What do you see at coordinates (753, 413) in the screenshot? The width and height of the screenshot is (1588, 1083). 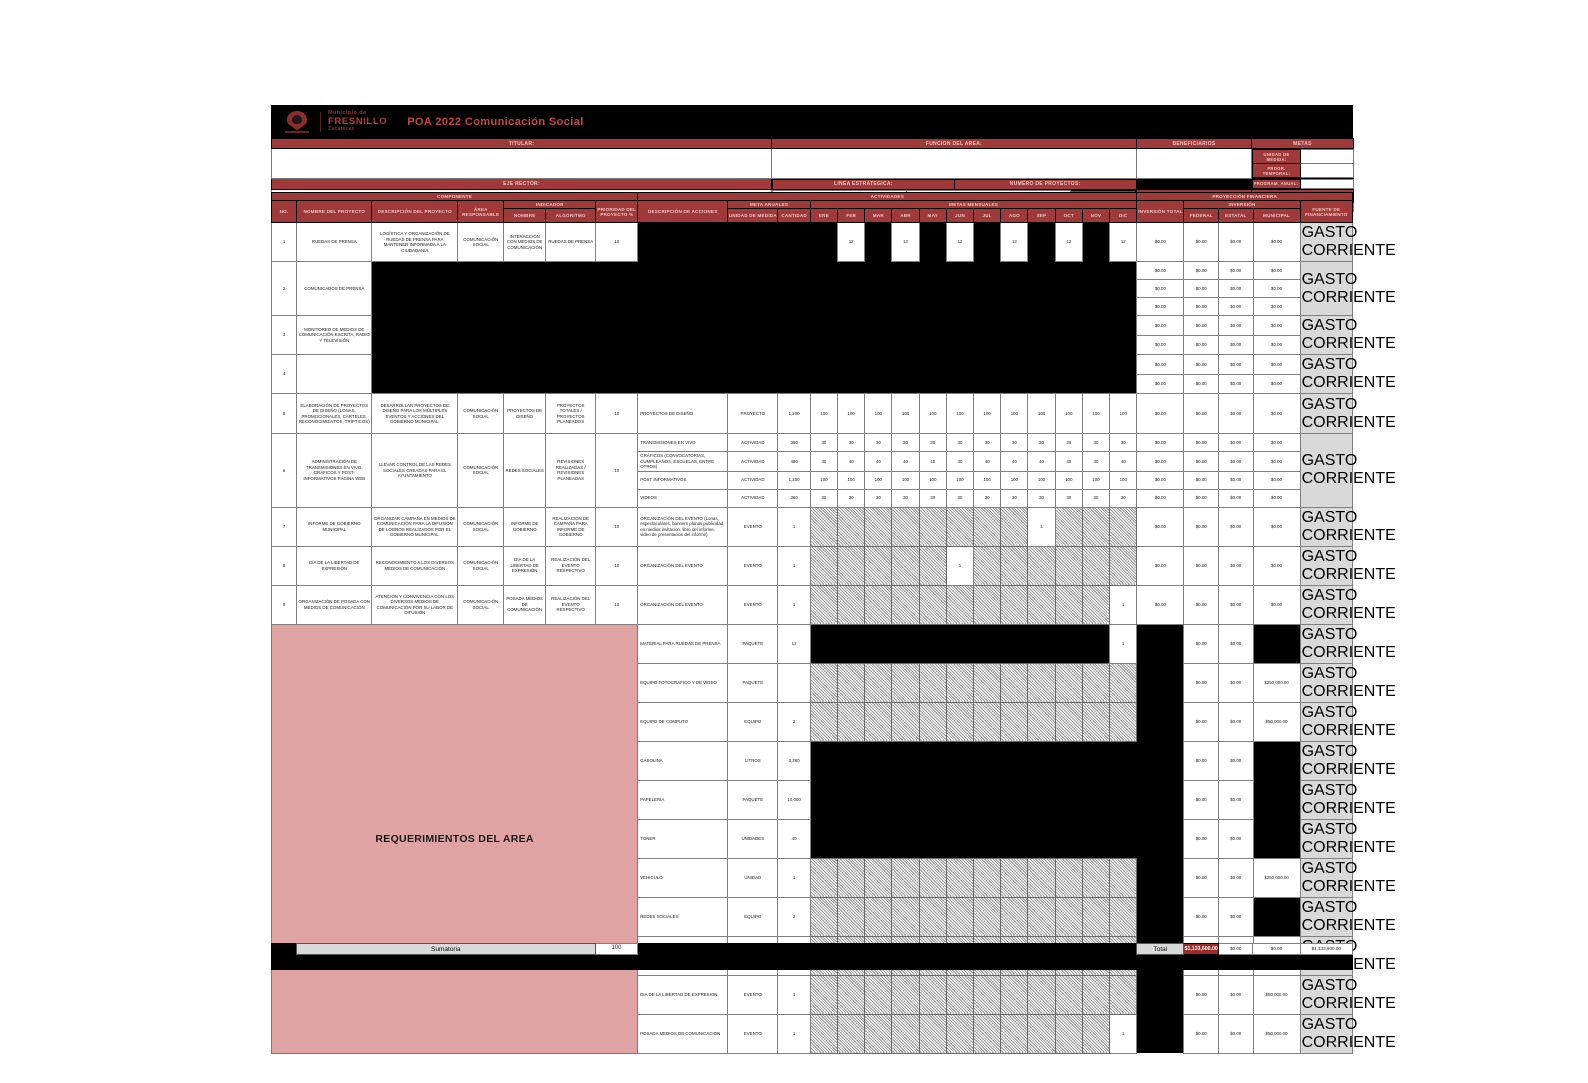 I see `cell-unidad-medida: PROYECTO` at bounding box center [753, 413].